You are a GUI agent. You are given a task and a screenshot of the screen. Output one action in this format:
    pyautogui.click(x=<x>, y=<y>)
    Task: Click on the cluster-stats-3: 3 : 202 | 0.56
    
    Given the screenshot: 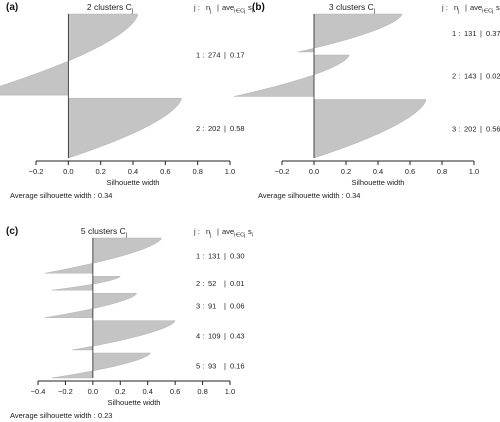 What is the action you would take?
    pyautogui.click(x=476, y=129)
    